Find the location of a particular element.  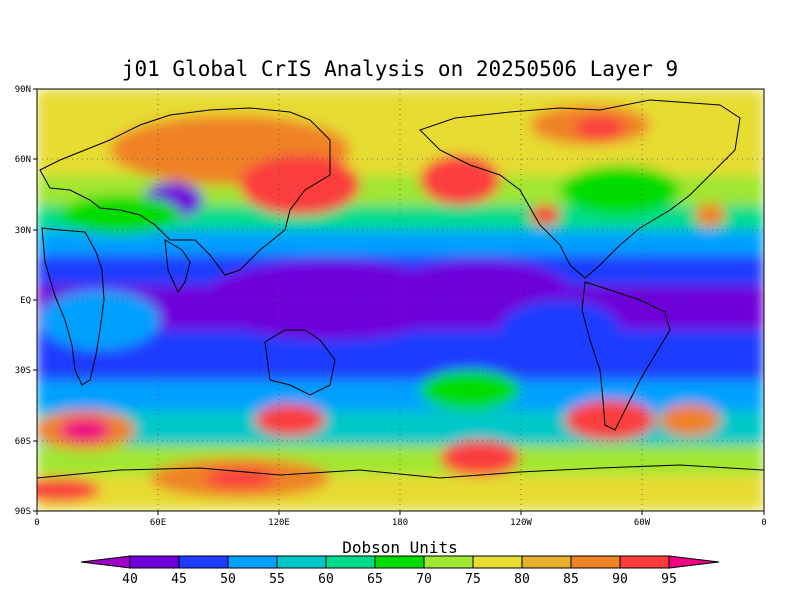

colorbar-label: Dobson Units is located at coordinates (400, 547).